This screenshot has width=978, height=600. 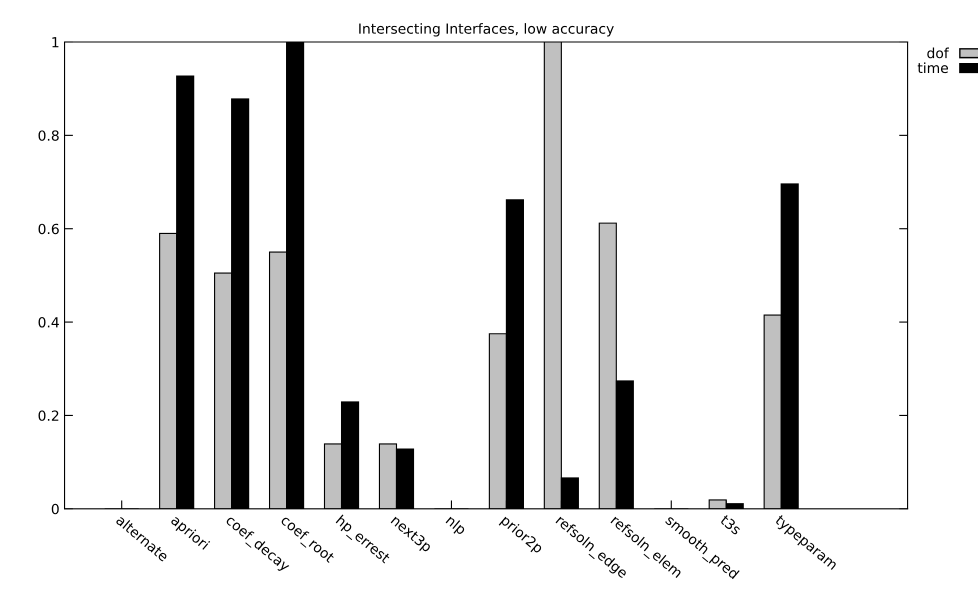 What do you see at coordinates (456, 526) in the screenshot?
I see `x-tick-label: nlp` at bounding box center [456, 526].